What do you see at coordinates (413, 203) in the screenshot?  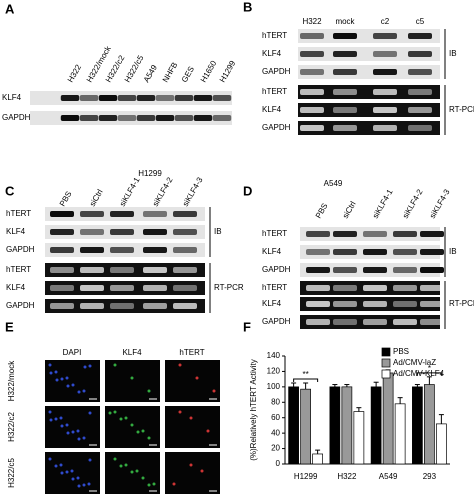 I see `lane-label: siKLF4-2` at bounding box center [413, 203].